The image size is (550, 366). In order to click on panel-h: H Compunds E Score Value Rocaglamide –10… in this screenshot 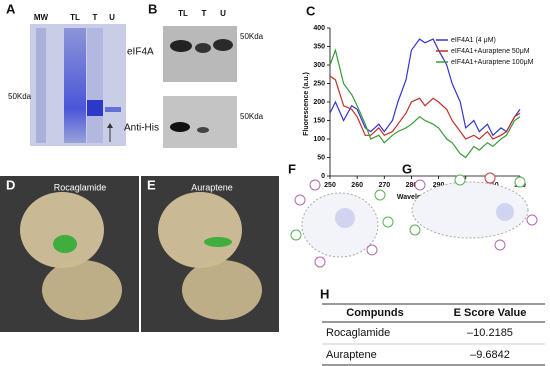, I will do `click(432, 326)`.